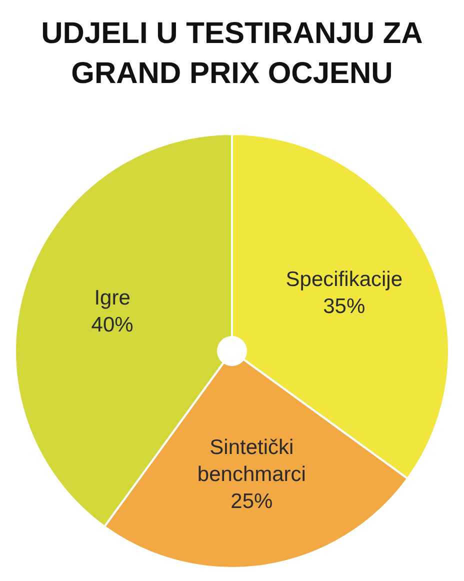  What do you see at coordinates (344, 306) in the screenshot?
I see `data-label: 35%` at bounding box center [344, 306].